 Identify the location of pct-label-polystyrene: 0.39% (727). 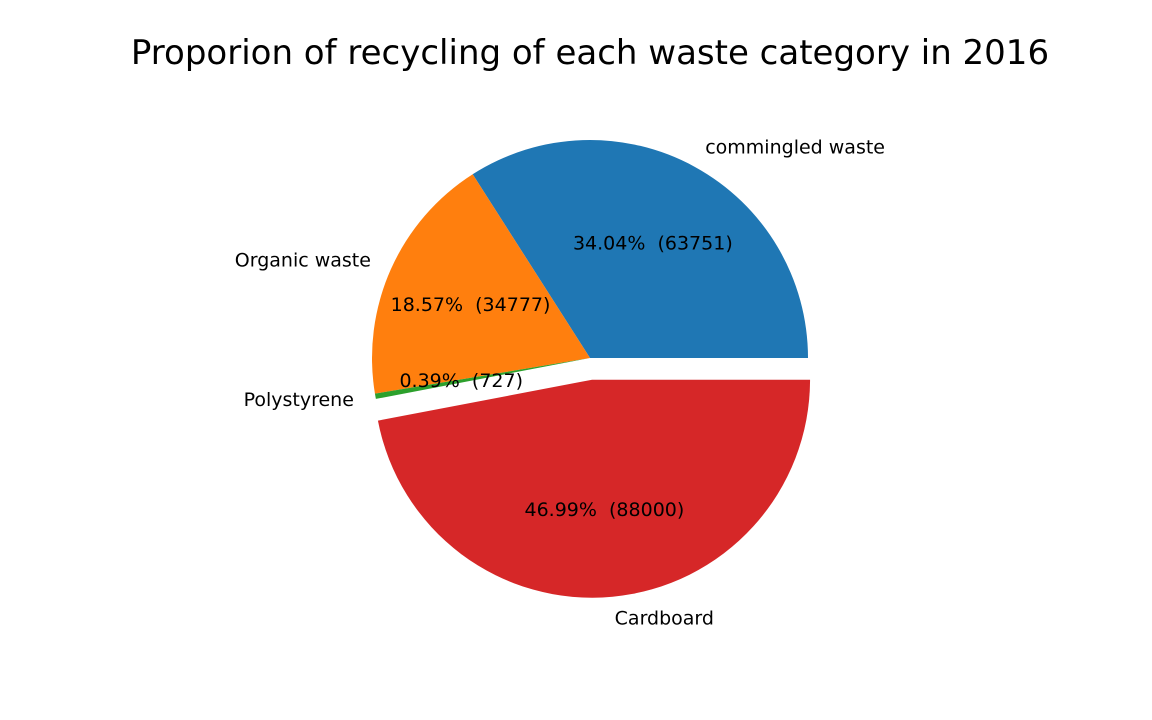
(461, 381).